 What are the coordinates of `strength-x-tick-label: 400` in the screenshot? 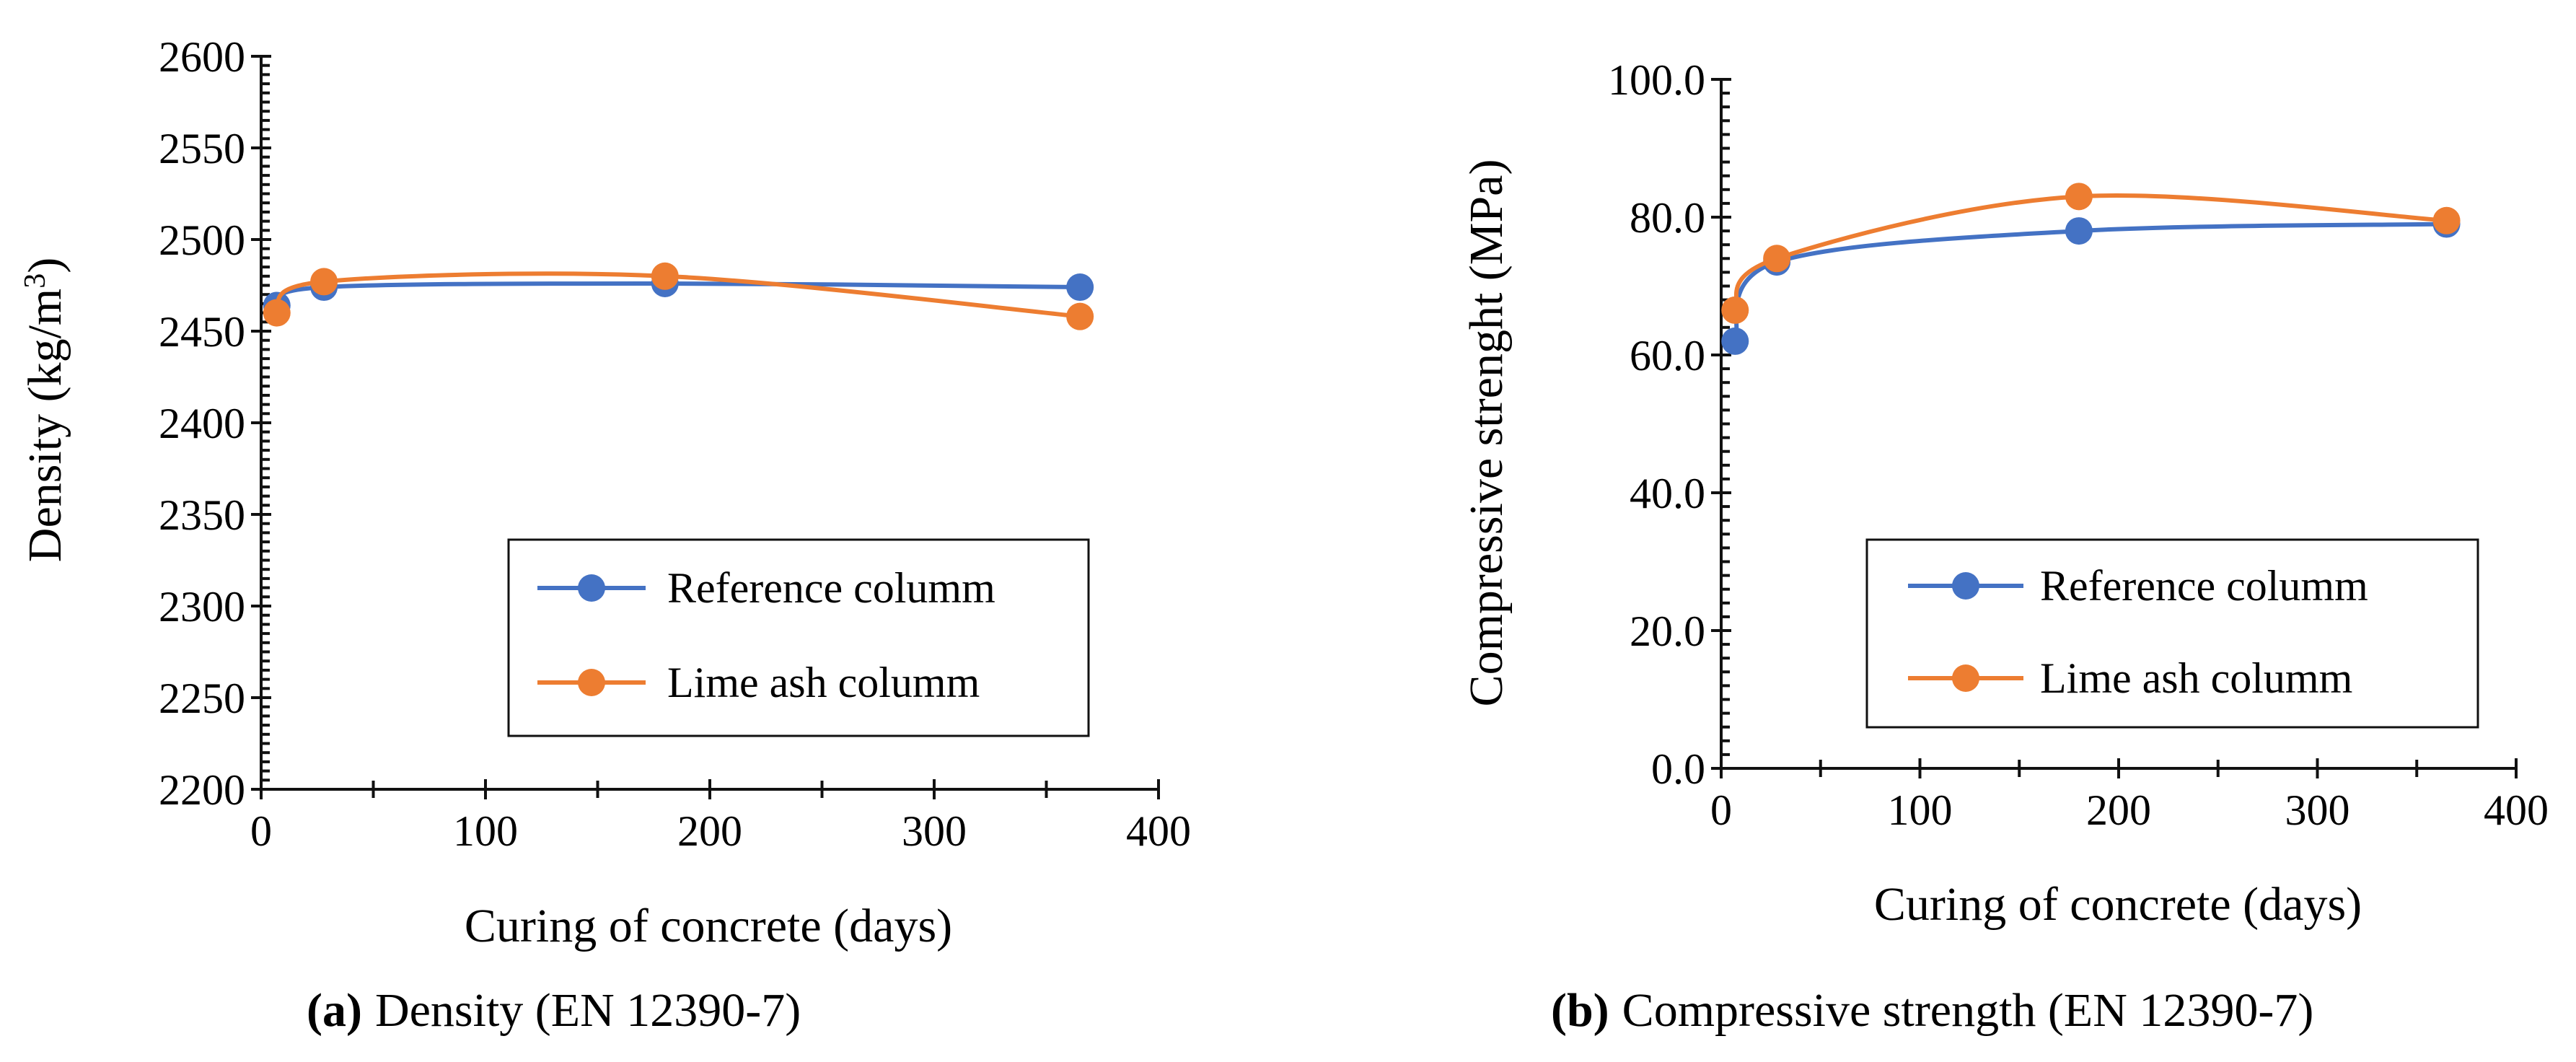 It's located at (2516, 810).